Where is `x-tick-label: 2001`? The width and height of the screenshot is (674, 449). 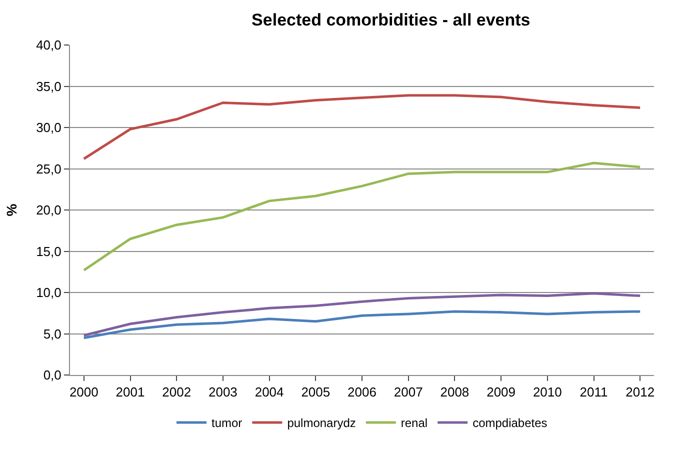 x-tick-label: 2001 is located at coordinates (130, 392).